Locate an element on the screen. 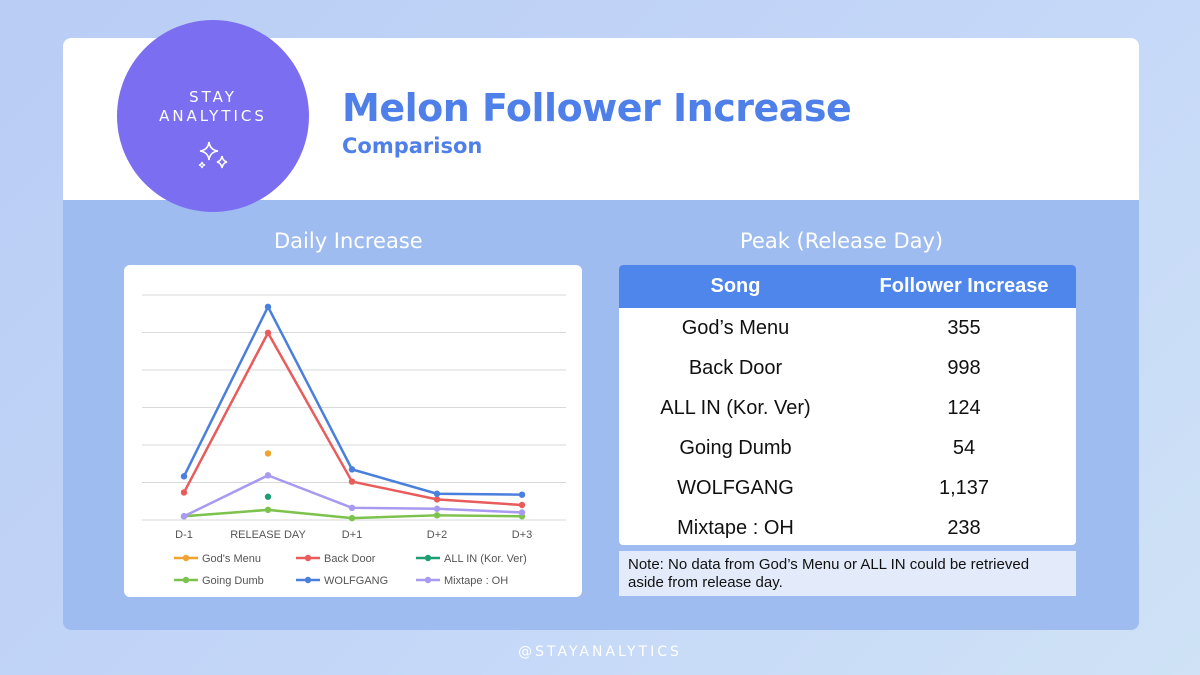 The width and height of the screenshot is (1200, 675). x-tick-label: D-1 is located at coordinates (184, 535).